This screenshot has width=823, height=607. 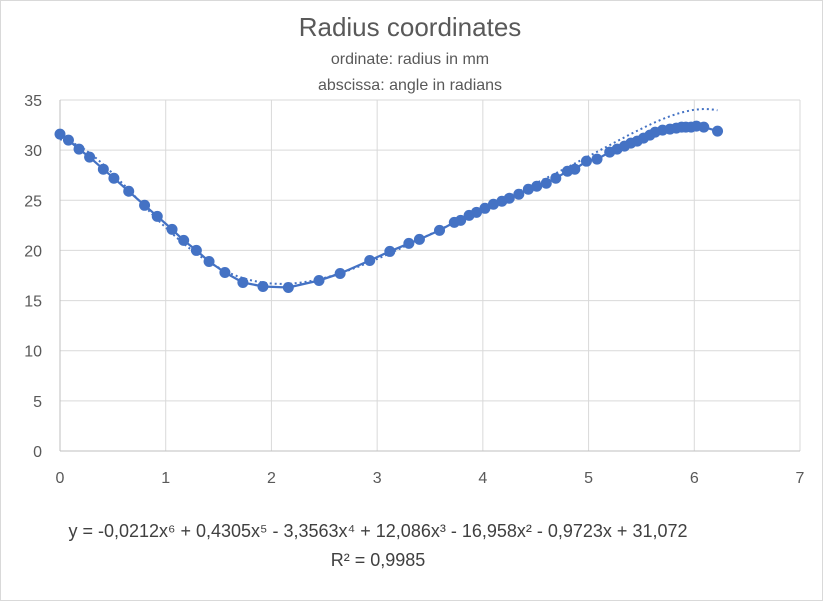 I want to click on chart-title: Radius coordinates, so click(x=410, y=27).